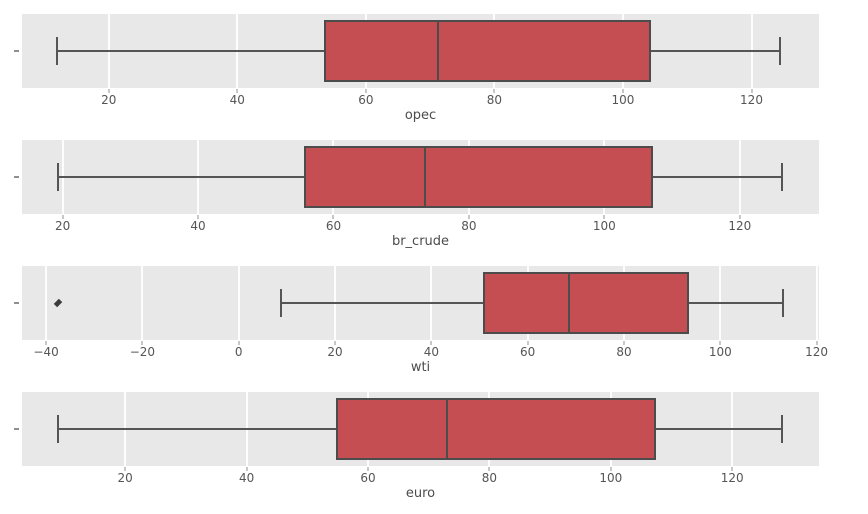  I want to click on x-axis-label-row: br_crude, so click(420, 243).